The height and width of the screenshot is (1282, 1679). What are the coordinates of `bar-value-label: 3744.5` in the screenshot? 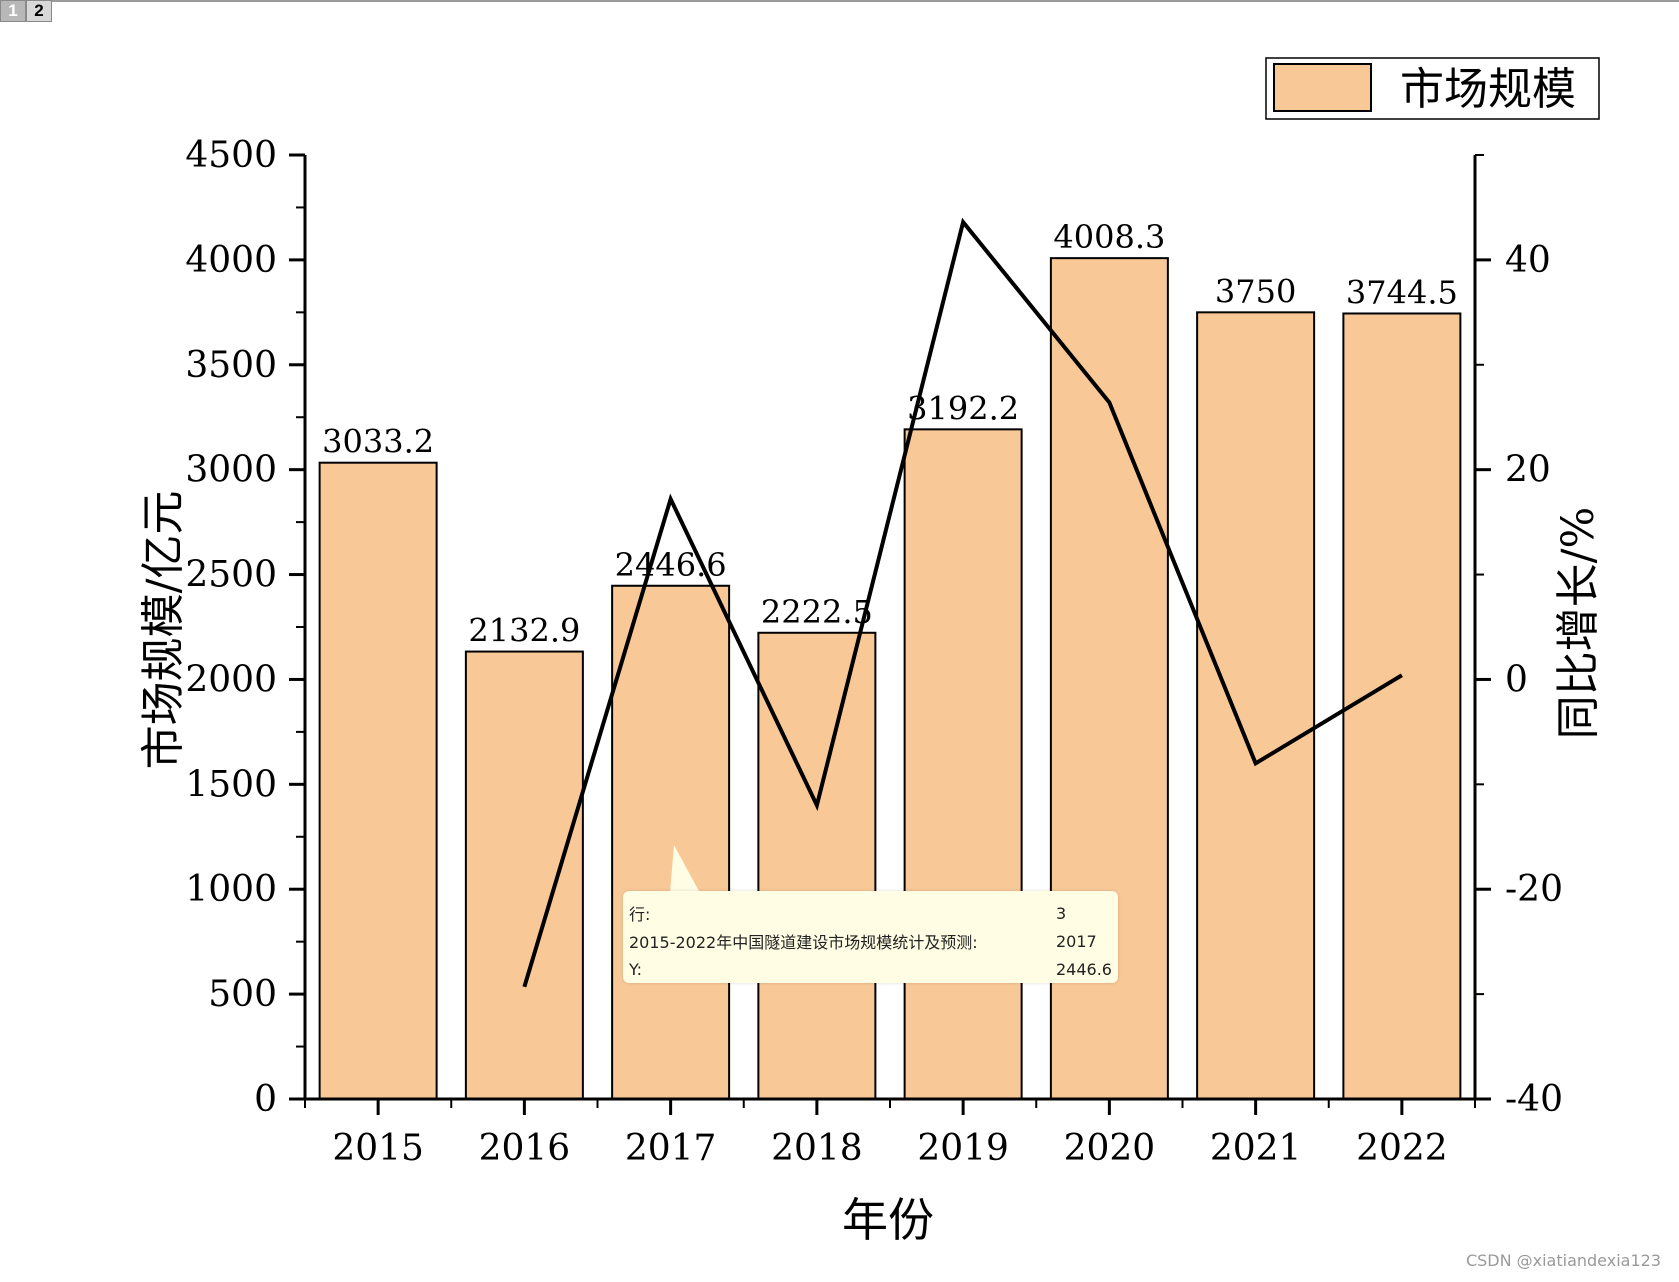 It's located at (1402, 292).